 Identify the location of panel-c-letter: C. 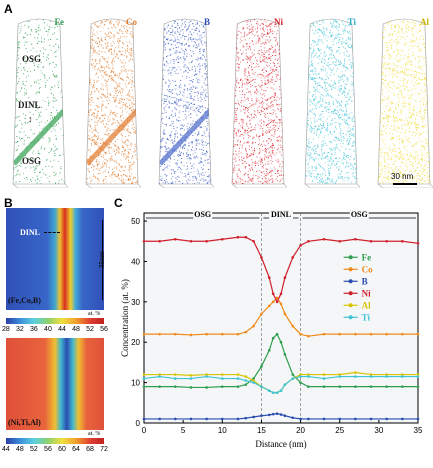
(118, 203).